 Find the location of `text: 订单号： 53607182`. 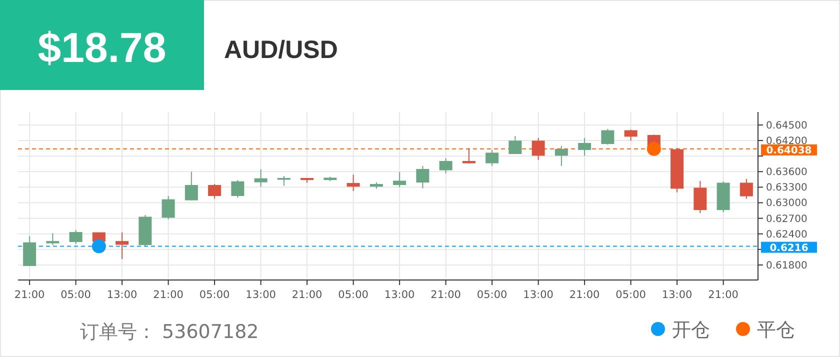

text: 订单号： 53607182 is located at coordinates (169, 332).